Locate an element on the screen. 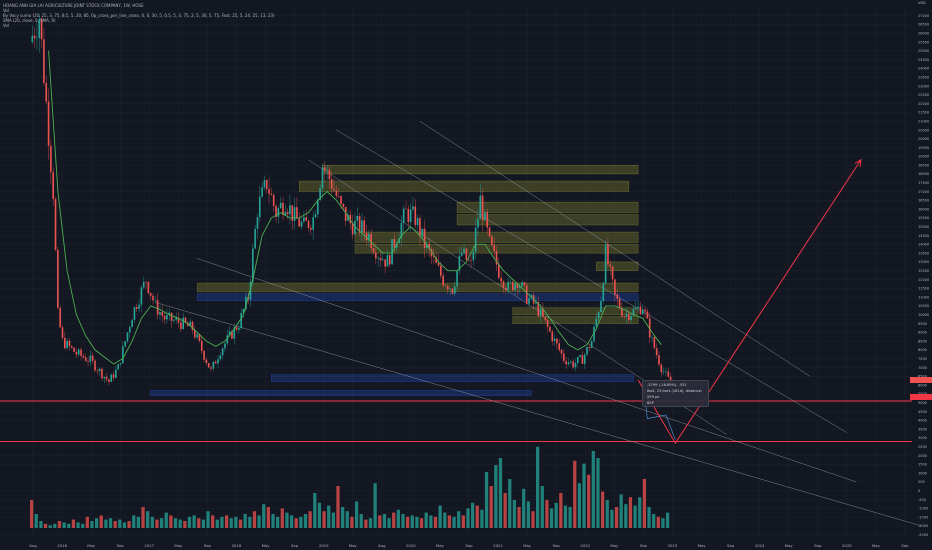 The height and width of the screenshot is (550, 932). time-tick-label: 2025 is located at coordinates (847, 545).